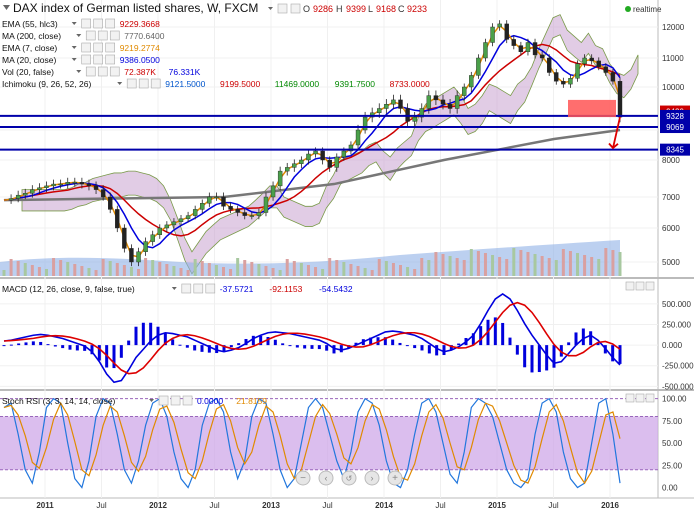 The image size is (694, 510). Describe the element at coordinates (158, 505) in the screenshot. I see `x-tick-label: 2012` at that location.